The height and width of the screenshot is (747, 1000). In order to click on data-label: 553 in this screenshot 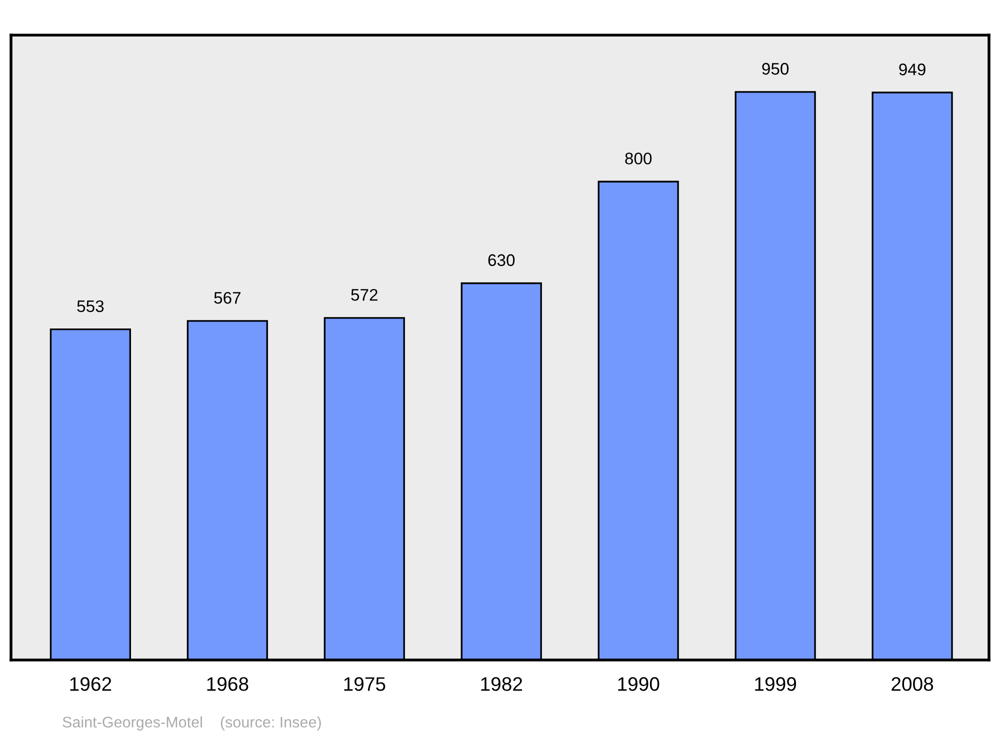, I will do `click(90, 306)`.